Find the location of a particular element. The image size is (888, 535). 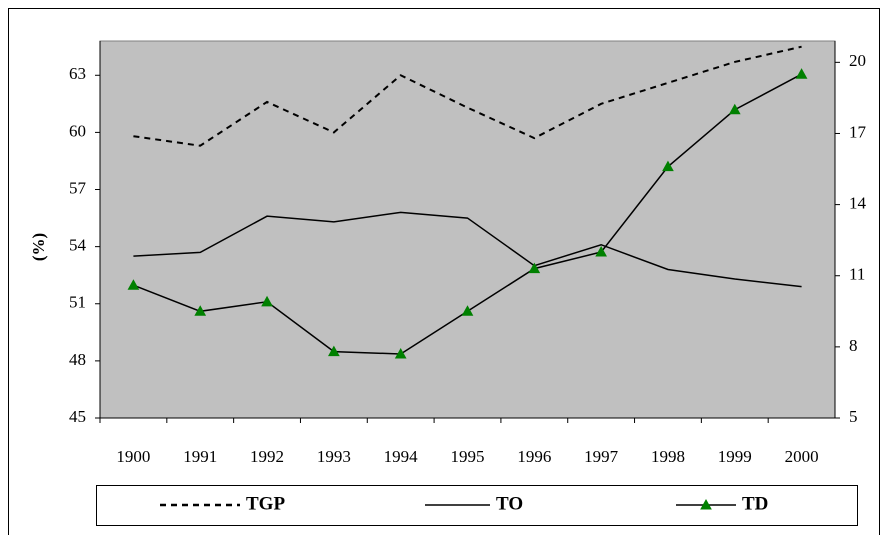

x-tick-label: 1997 is located at coordinates (601, 456).